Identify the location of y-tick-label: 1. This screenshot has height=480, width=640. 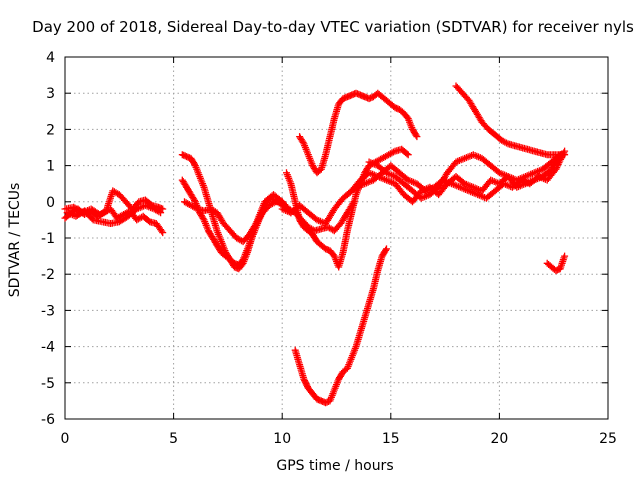
(50, 167).